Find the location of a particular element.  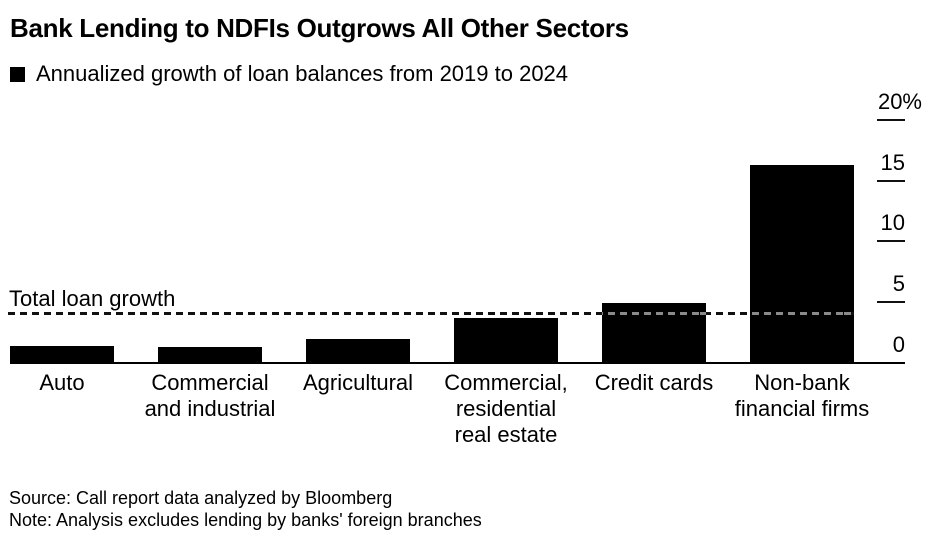

y-axis-tick-label: 5 is located at coordinates (898, 283).